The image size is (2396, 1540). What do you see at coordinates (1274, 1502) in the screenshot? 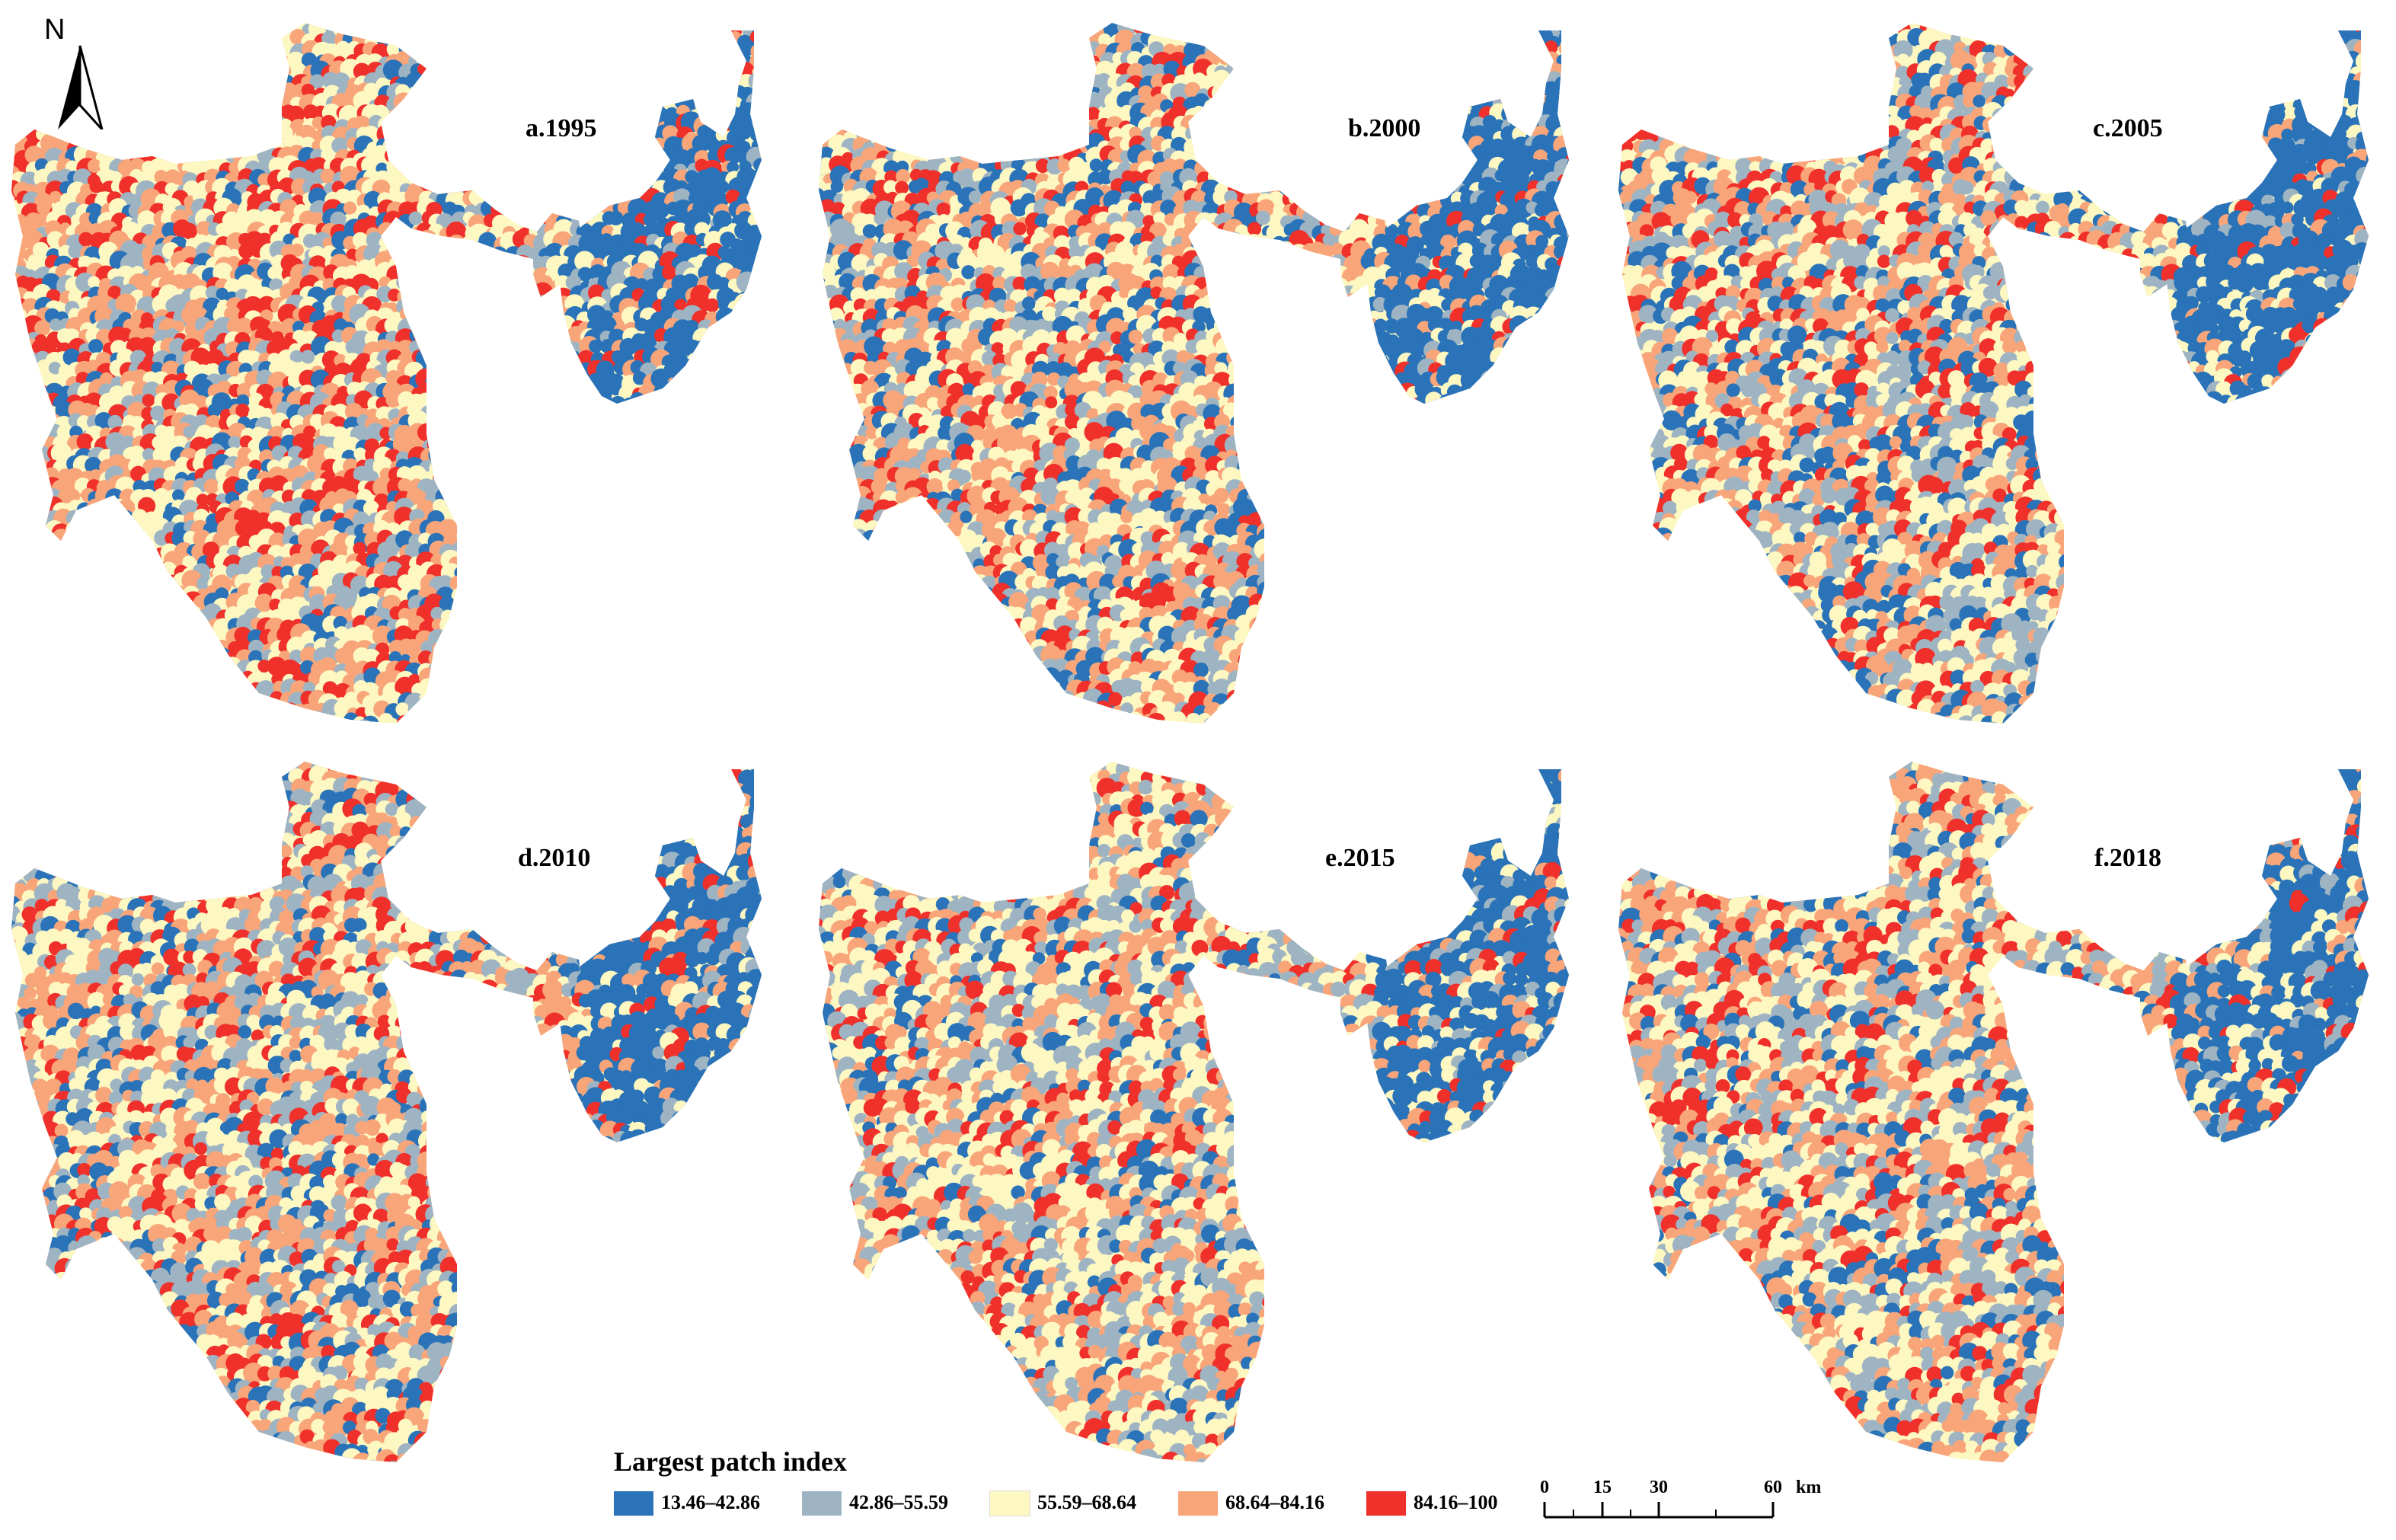
I see `legend-range: 68.64–84.16` at bounding box center [1274, 1502].